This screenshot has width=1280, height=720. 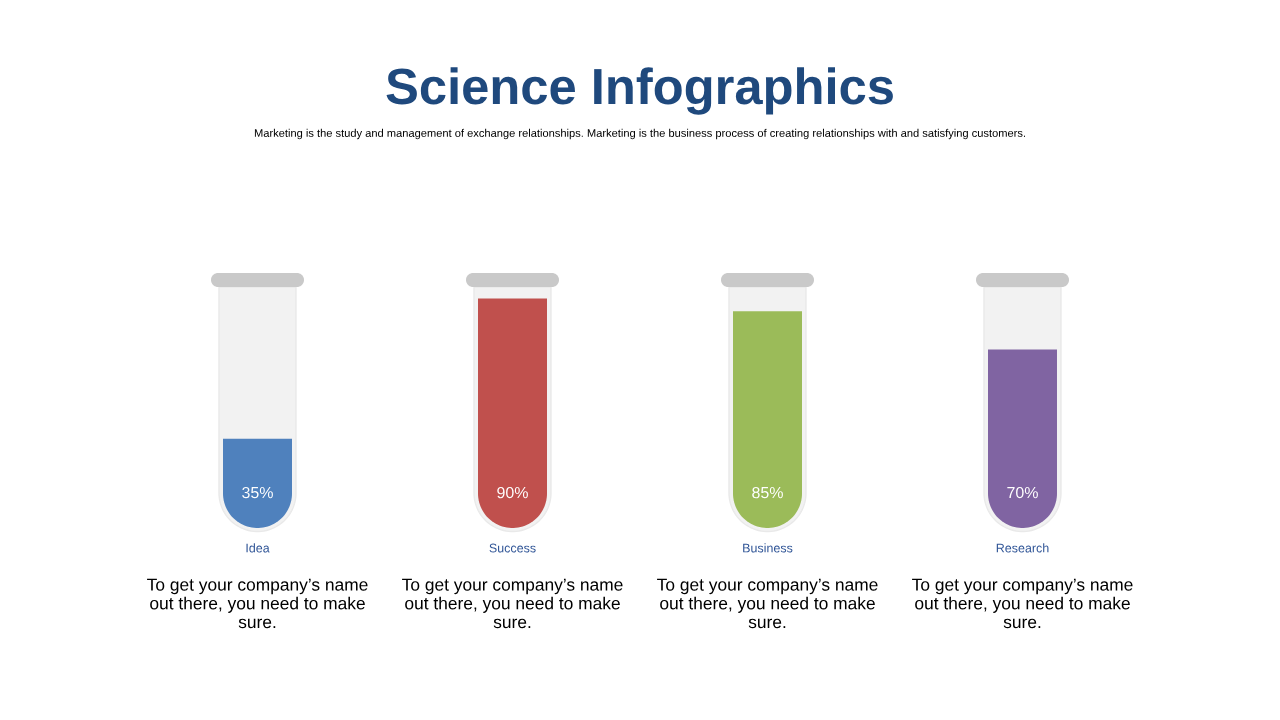 I want to click on x-tick-label: Research, so click(x=1022, y=548).